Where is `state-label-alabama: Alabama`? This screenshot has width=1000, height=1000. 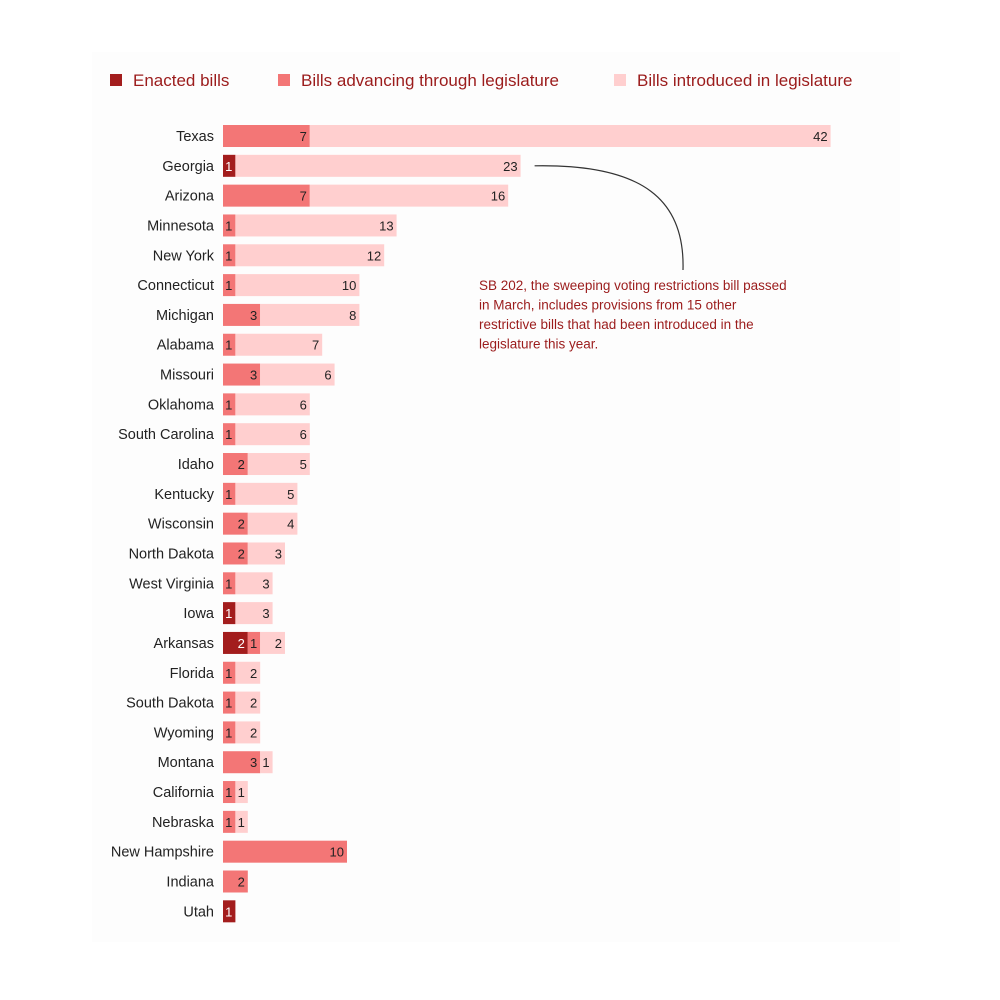 state-label-alabama: Alabama is located at coordinates (186, 346).